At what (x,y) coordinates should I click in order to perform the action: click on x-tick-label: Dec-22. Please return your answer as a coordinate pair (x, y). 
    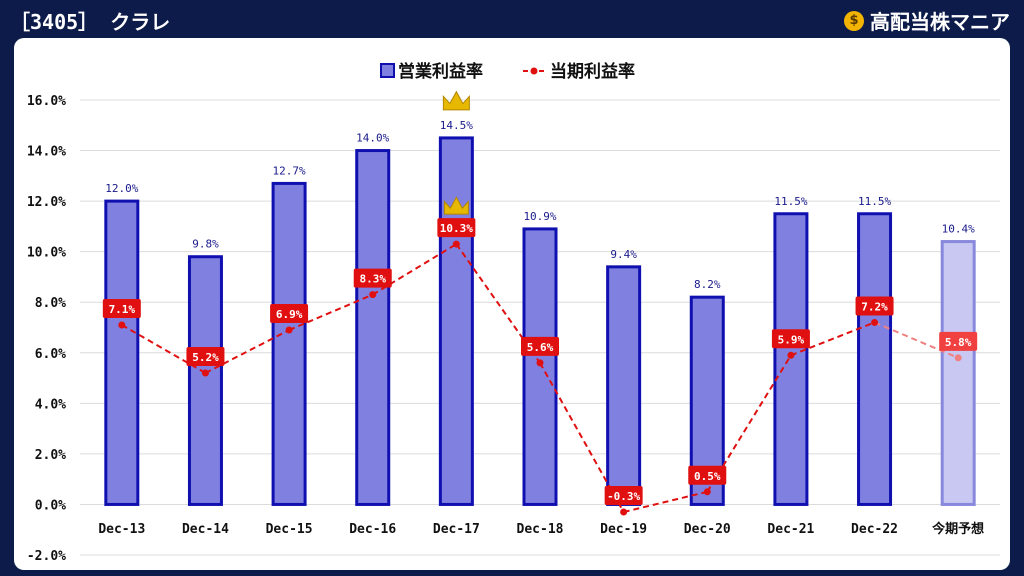
    Looking at the image, I should click on (874, 529).